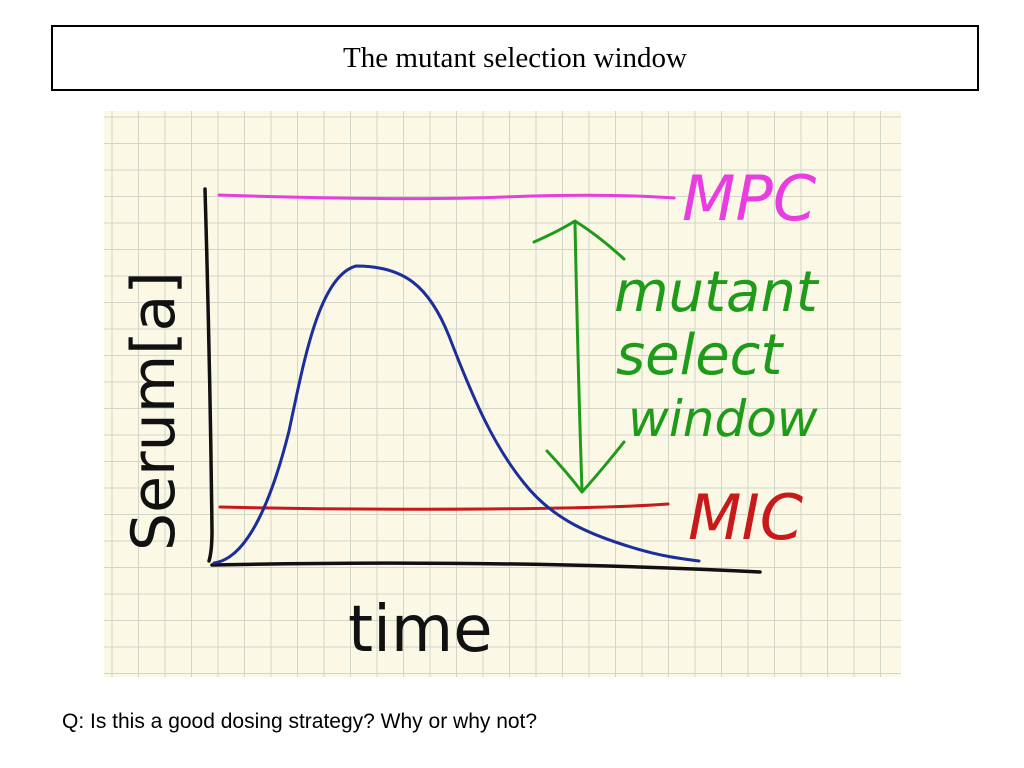 This screenshot has width=1024, height=768. What do you see at coordinates (579, 356) in the screenshot?
I see `double-arrow` at bounding box center [579, 356].